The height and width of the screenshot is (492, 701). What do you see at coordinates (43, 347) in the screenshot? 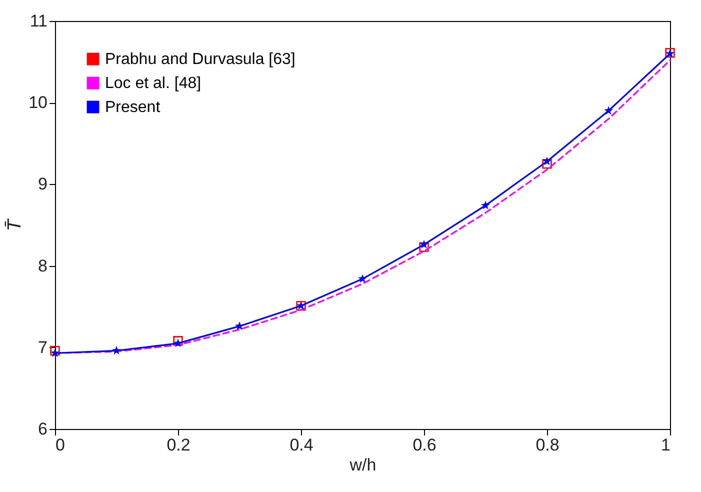
I see `y-tick-label: 7` at bounding box center [43, 347].